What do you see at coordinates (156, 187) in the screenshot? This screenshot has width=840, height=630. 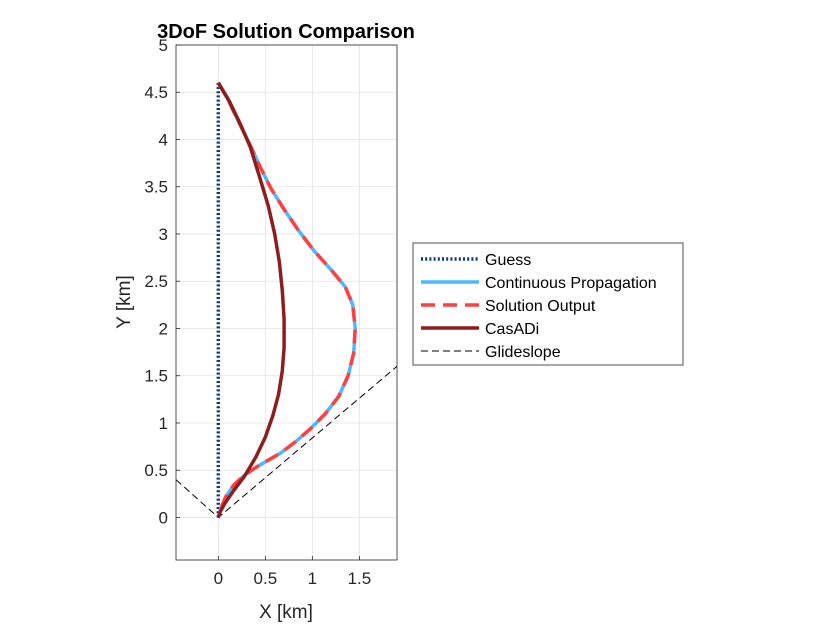 I see `y-tick-label: 3.5` at bounding box center [156, 187].